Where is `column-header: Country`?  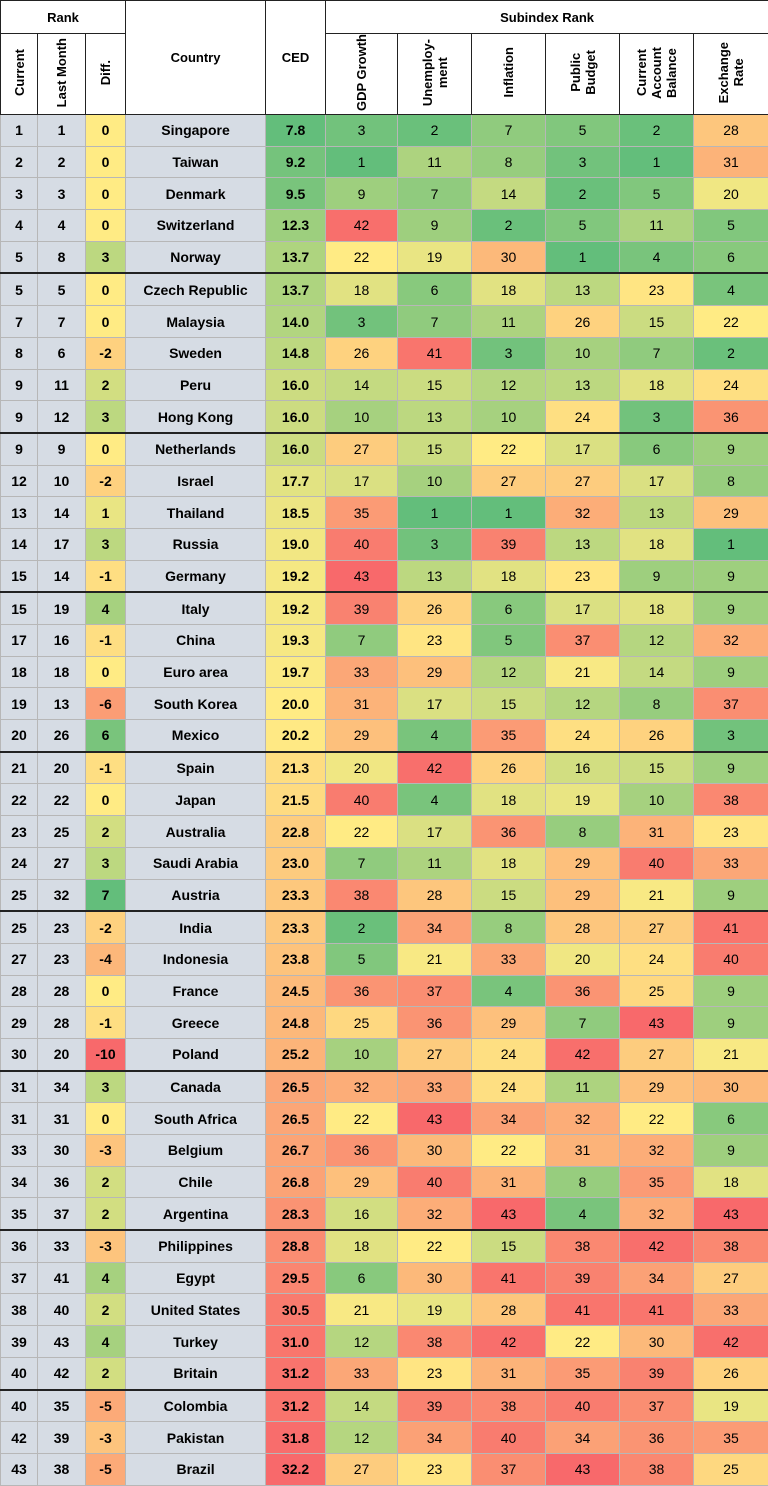 column-header: Country is located at coordinates (196, 58).